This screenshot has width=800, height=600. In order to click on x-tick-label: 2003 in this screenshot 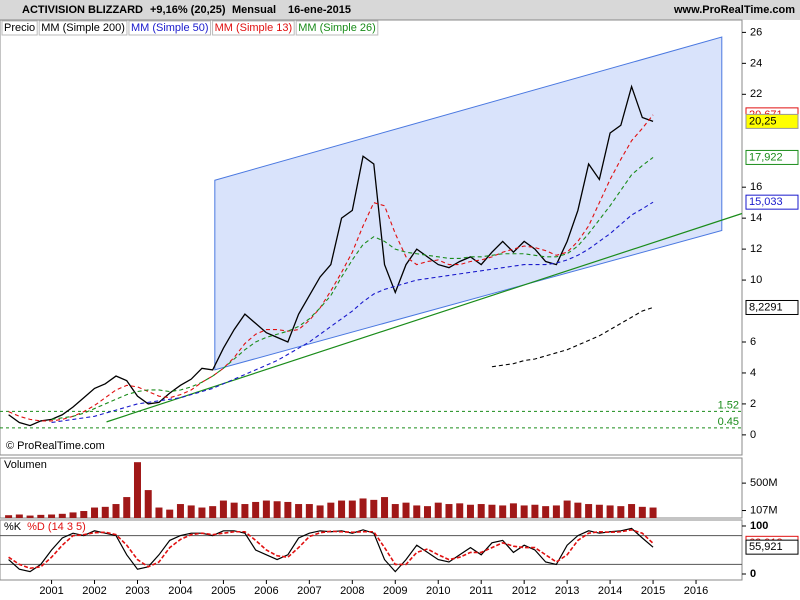, I will do `click(137, 591)`.